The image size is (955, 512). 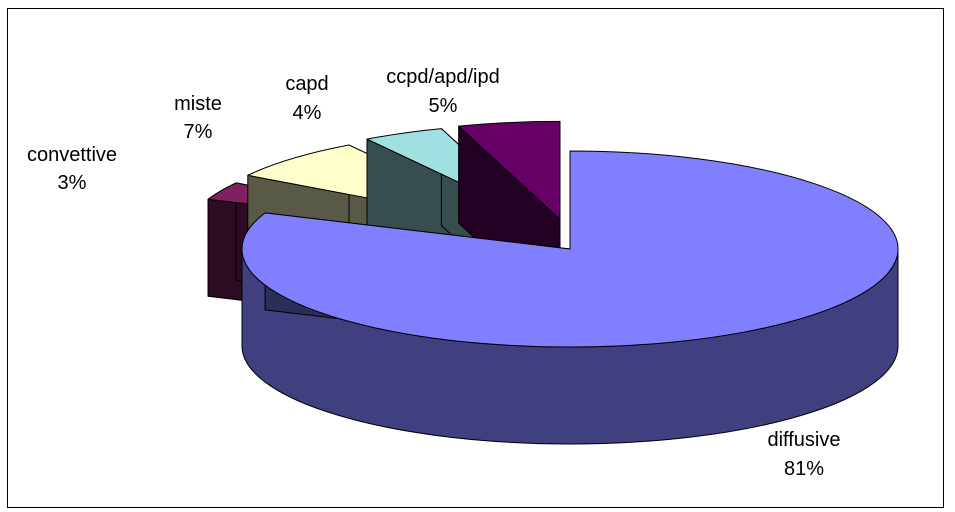 What do you see at coordinates (803, 440) in the screenshot?
I see `slice-label-name: diffusive` at bounding box center [803, 440].